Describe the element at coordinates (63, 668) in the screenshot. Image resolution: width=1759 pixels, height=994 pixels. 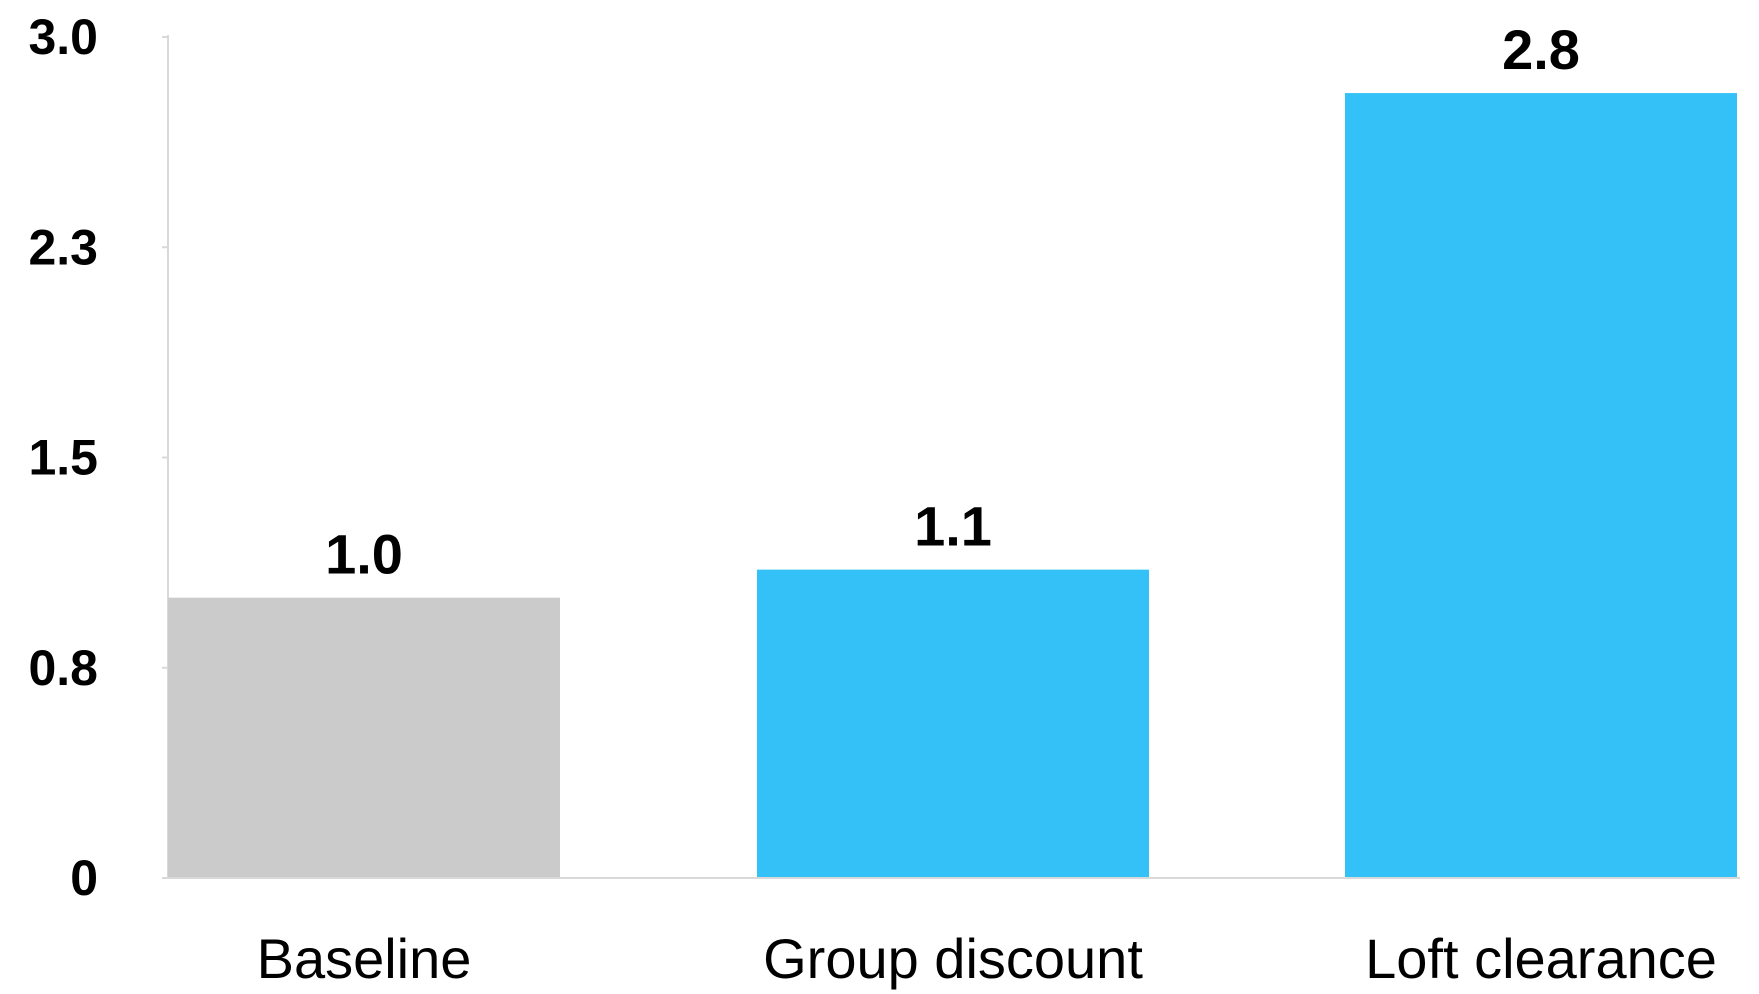
I see `y-tick-label: 0.8` at that location.